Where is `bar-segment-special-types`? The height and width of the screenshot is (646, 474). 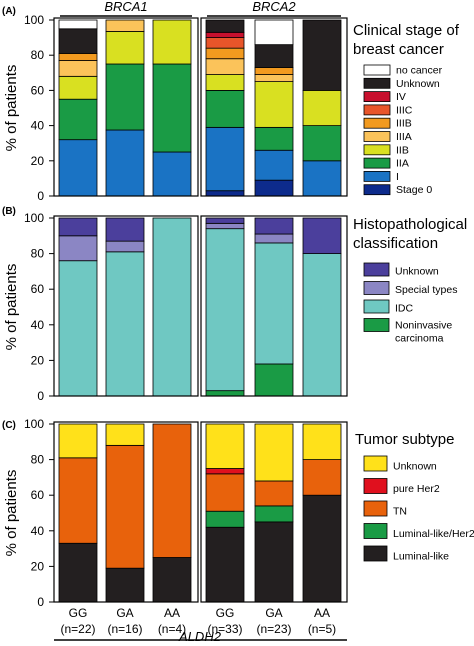 bar-segment-special-types is located at coordinates (125, 246).